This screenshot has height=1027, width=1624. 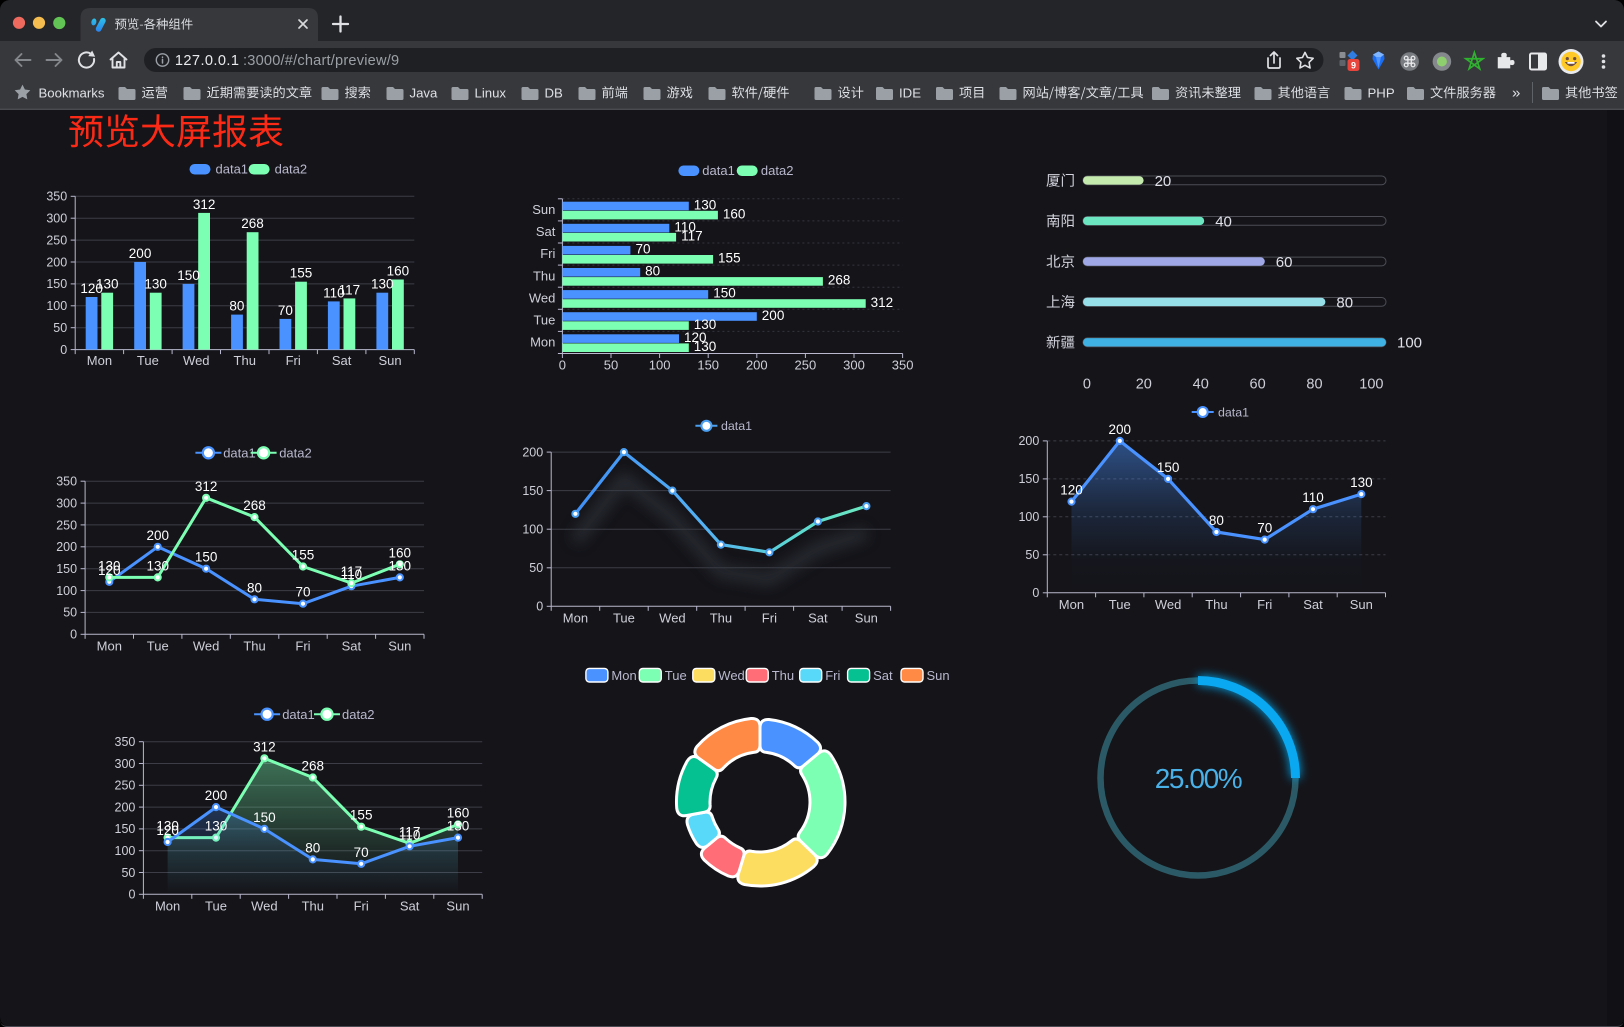 What do you see at coordinates (1198, 778) in the screenshot?
I see `svg-text: 25.00%` at bounding box center [1198, 778].